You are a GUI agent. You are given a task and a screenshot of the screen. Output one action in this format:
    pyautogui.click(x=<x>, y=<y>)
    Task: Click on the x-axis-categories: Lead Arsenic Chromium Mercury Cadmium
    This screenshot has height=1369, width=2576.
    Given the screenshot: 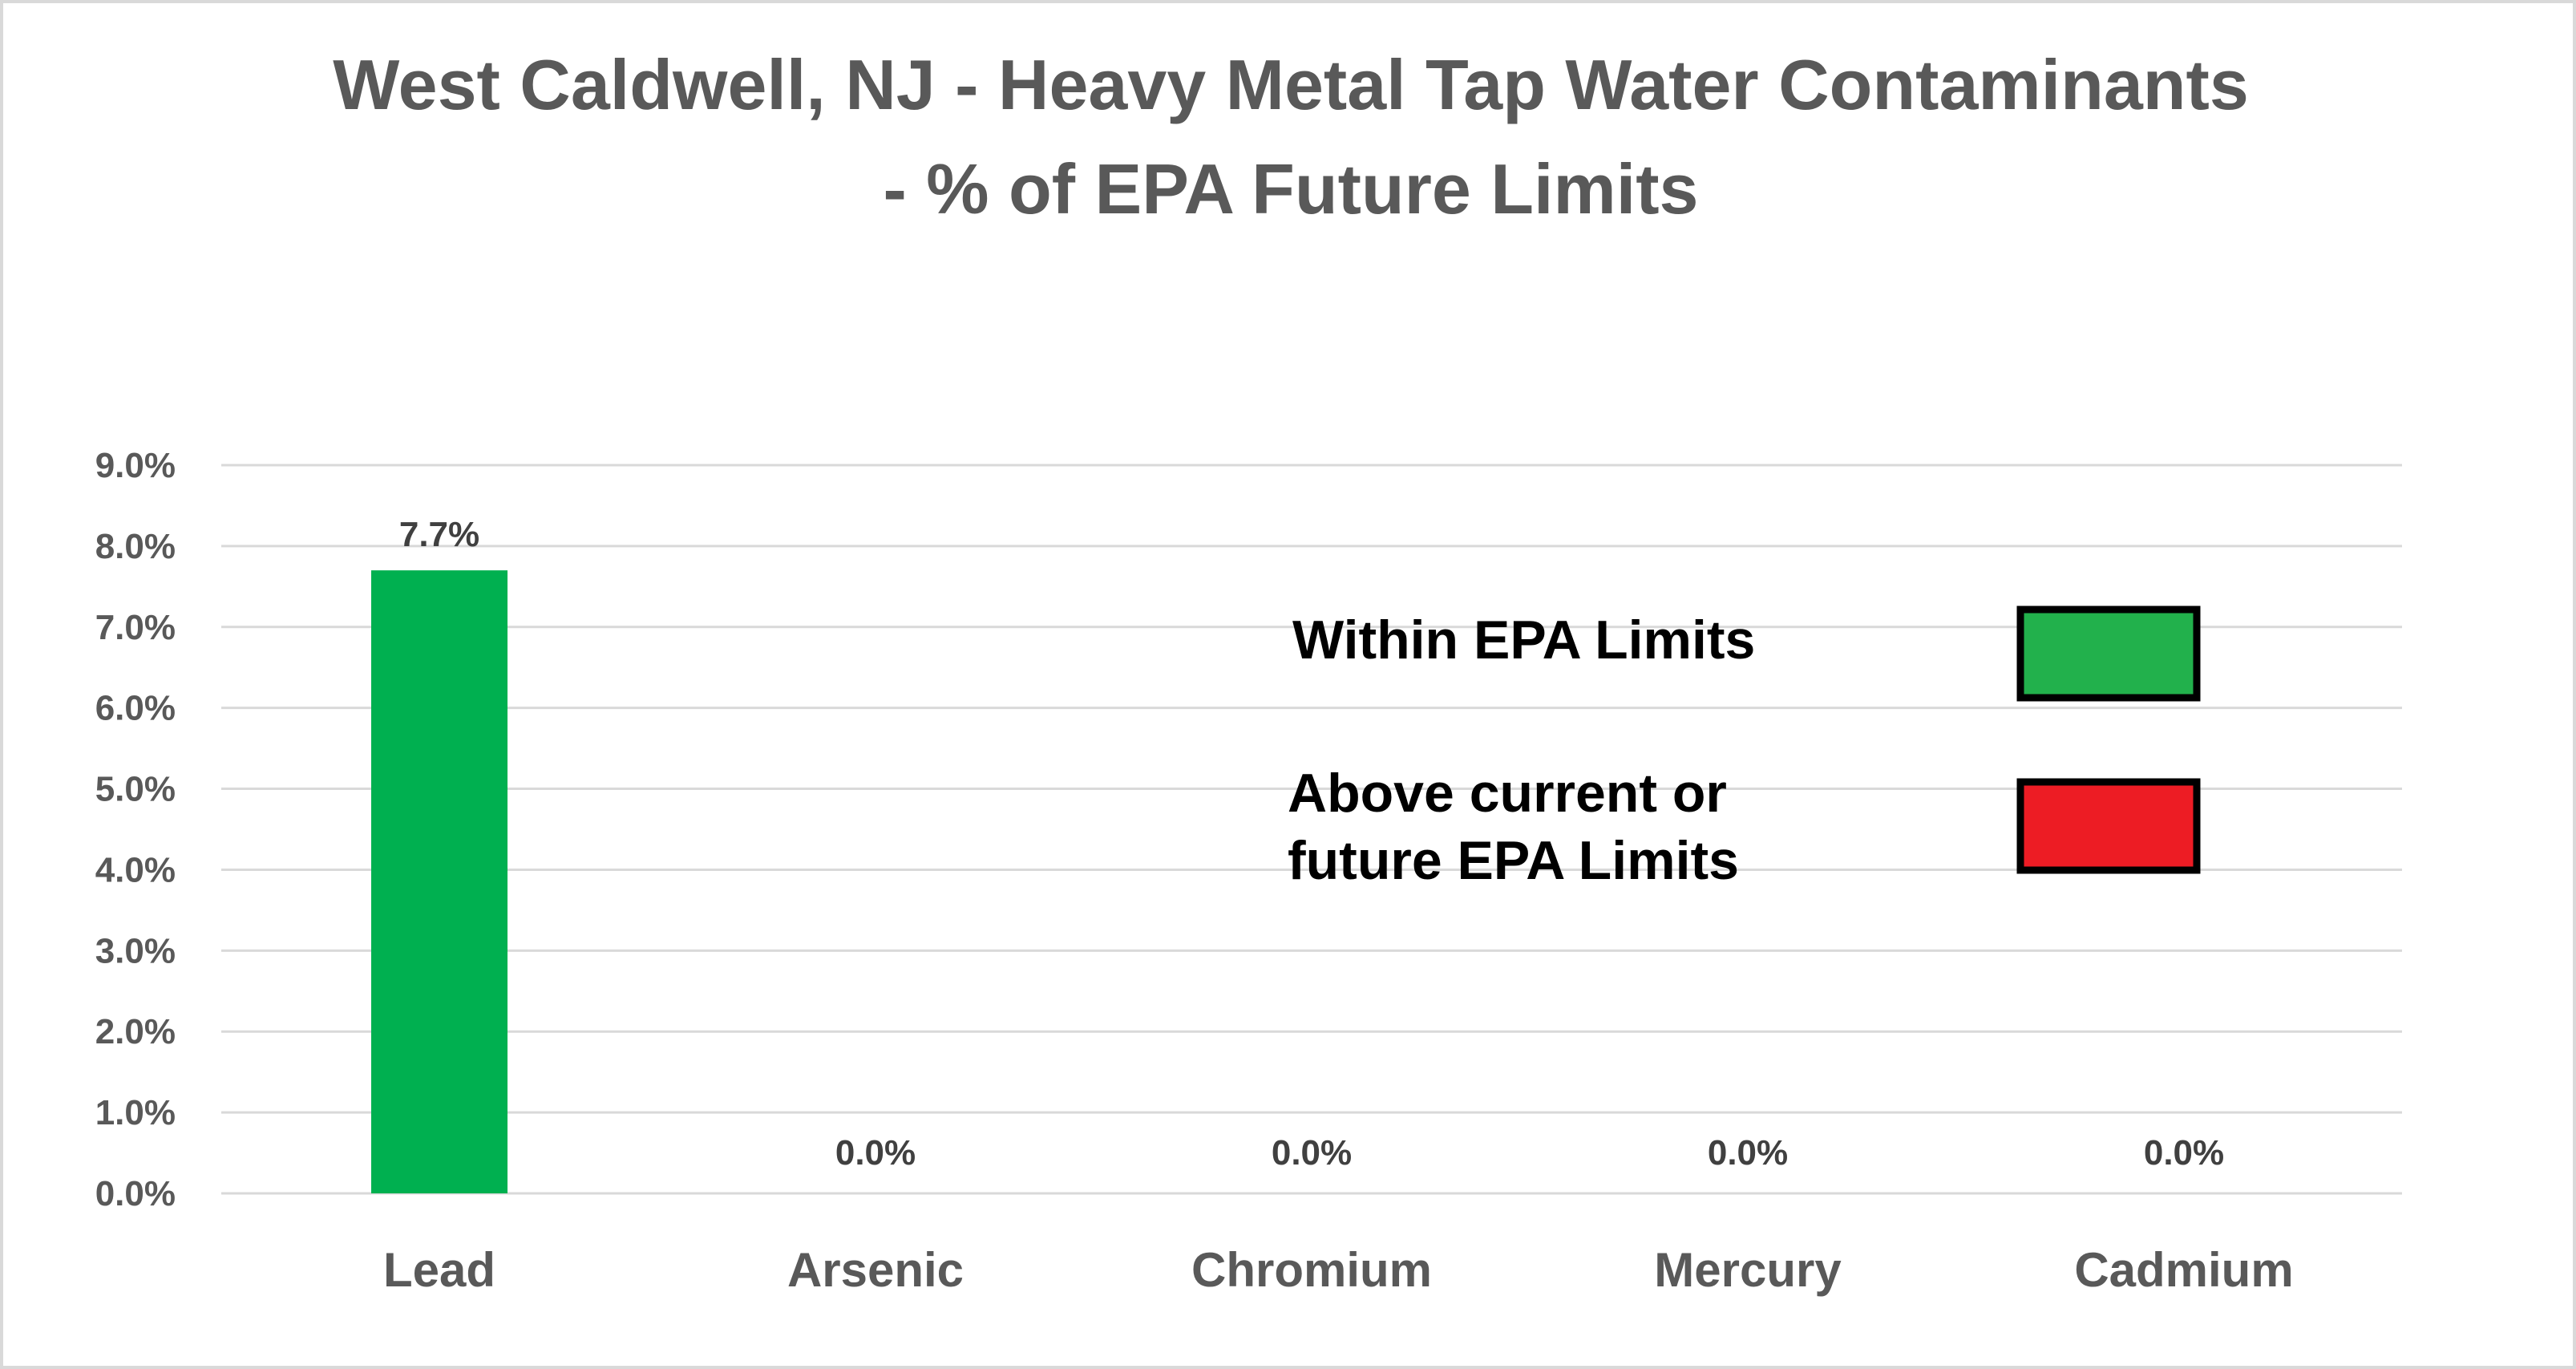 What is the action you would take?
    pyautogui.click(x=1338, y=1270)
    